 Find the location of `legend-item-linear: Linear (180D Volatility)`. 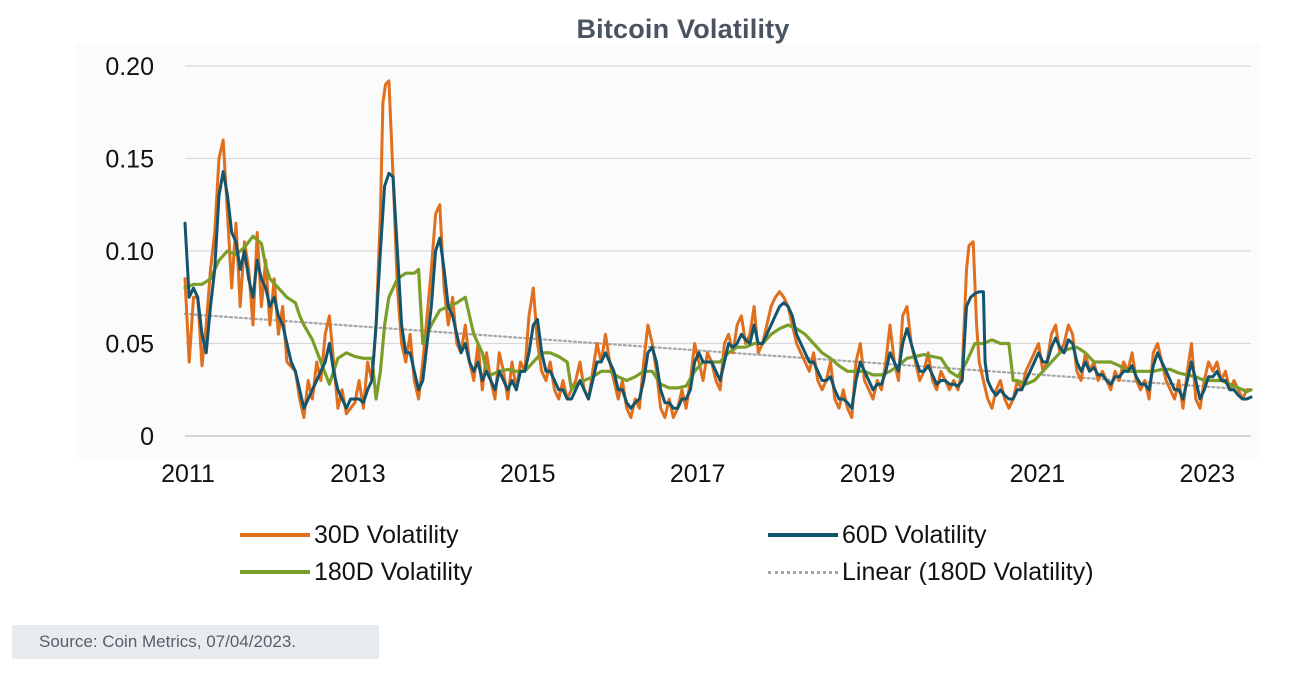

legend-item-linear: Linear (180D Volatility) is located at coordinates (931, 572).